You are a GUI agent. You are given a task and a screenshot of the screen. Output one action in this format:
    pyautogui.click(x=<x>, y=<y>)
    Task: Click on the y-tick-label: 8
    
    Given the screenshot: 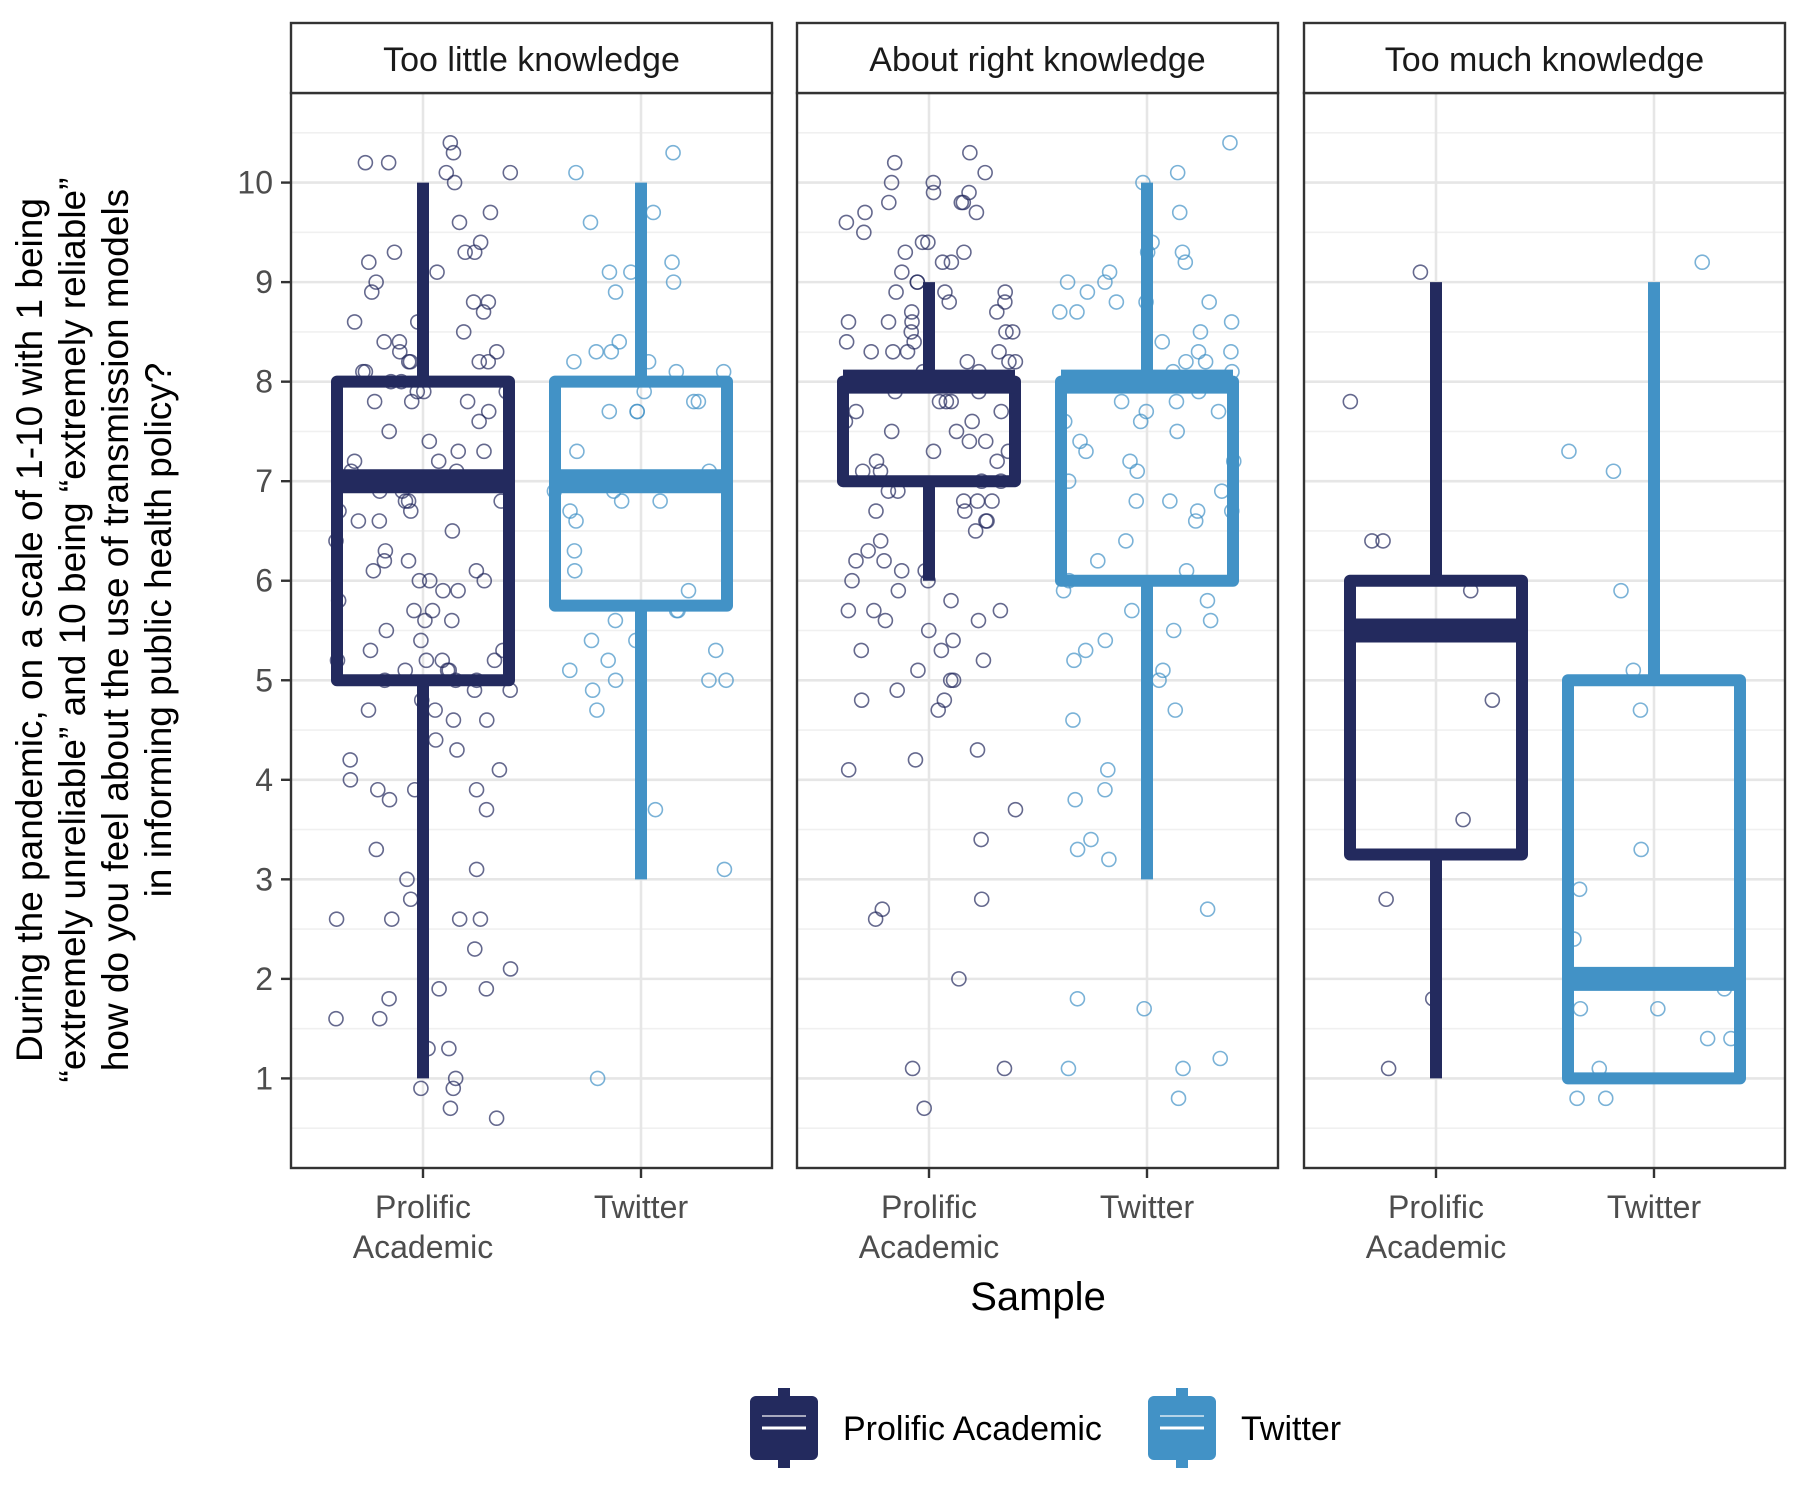 What is the action you would take?
    pyautogui.click(x=264, y=382)
    